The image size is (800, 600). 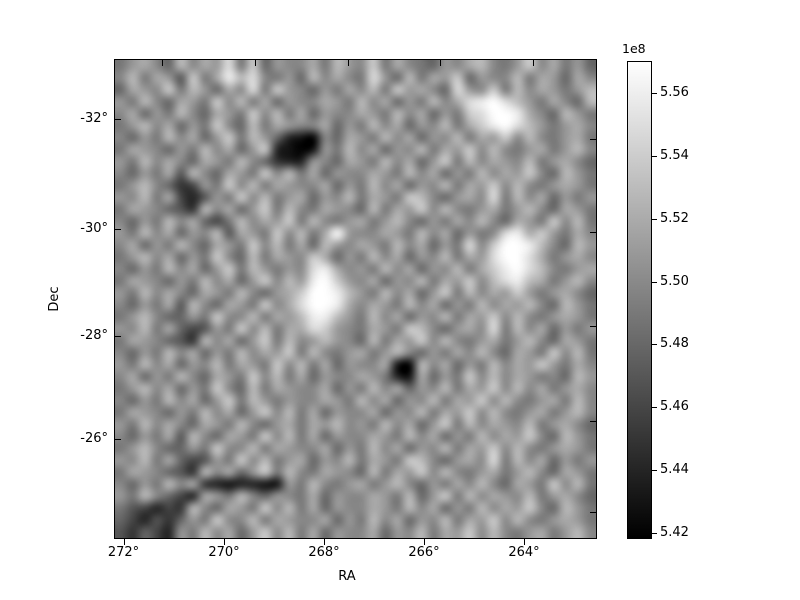 I want to click on x-tick-label: 266°, so click(x=424, y=552).